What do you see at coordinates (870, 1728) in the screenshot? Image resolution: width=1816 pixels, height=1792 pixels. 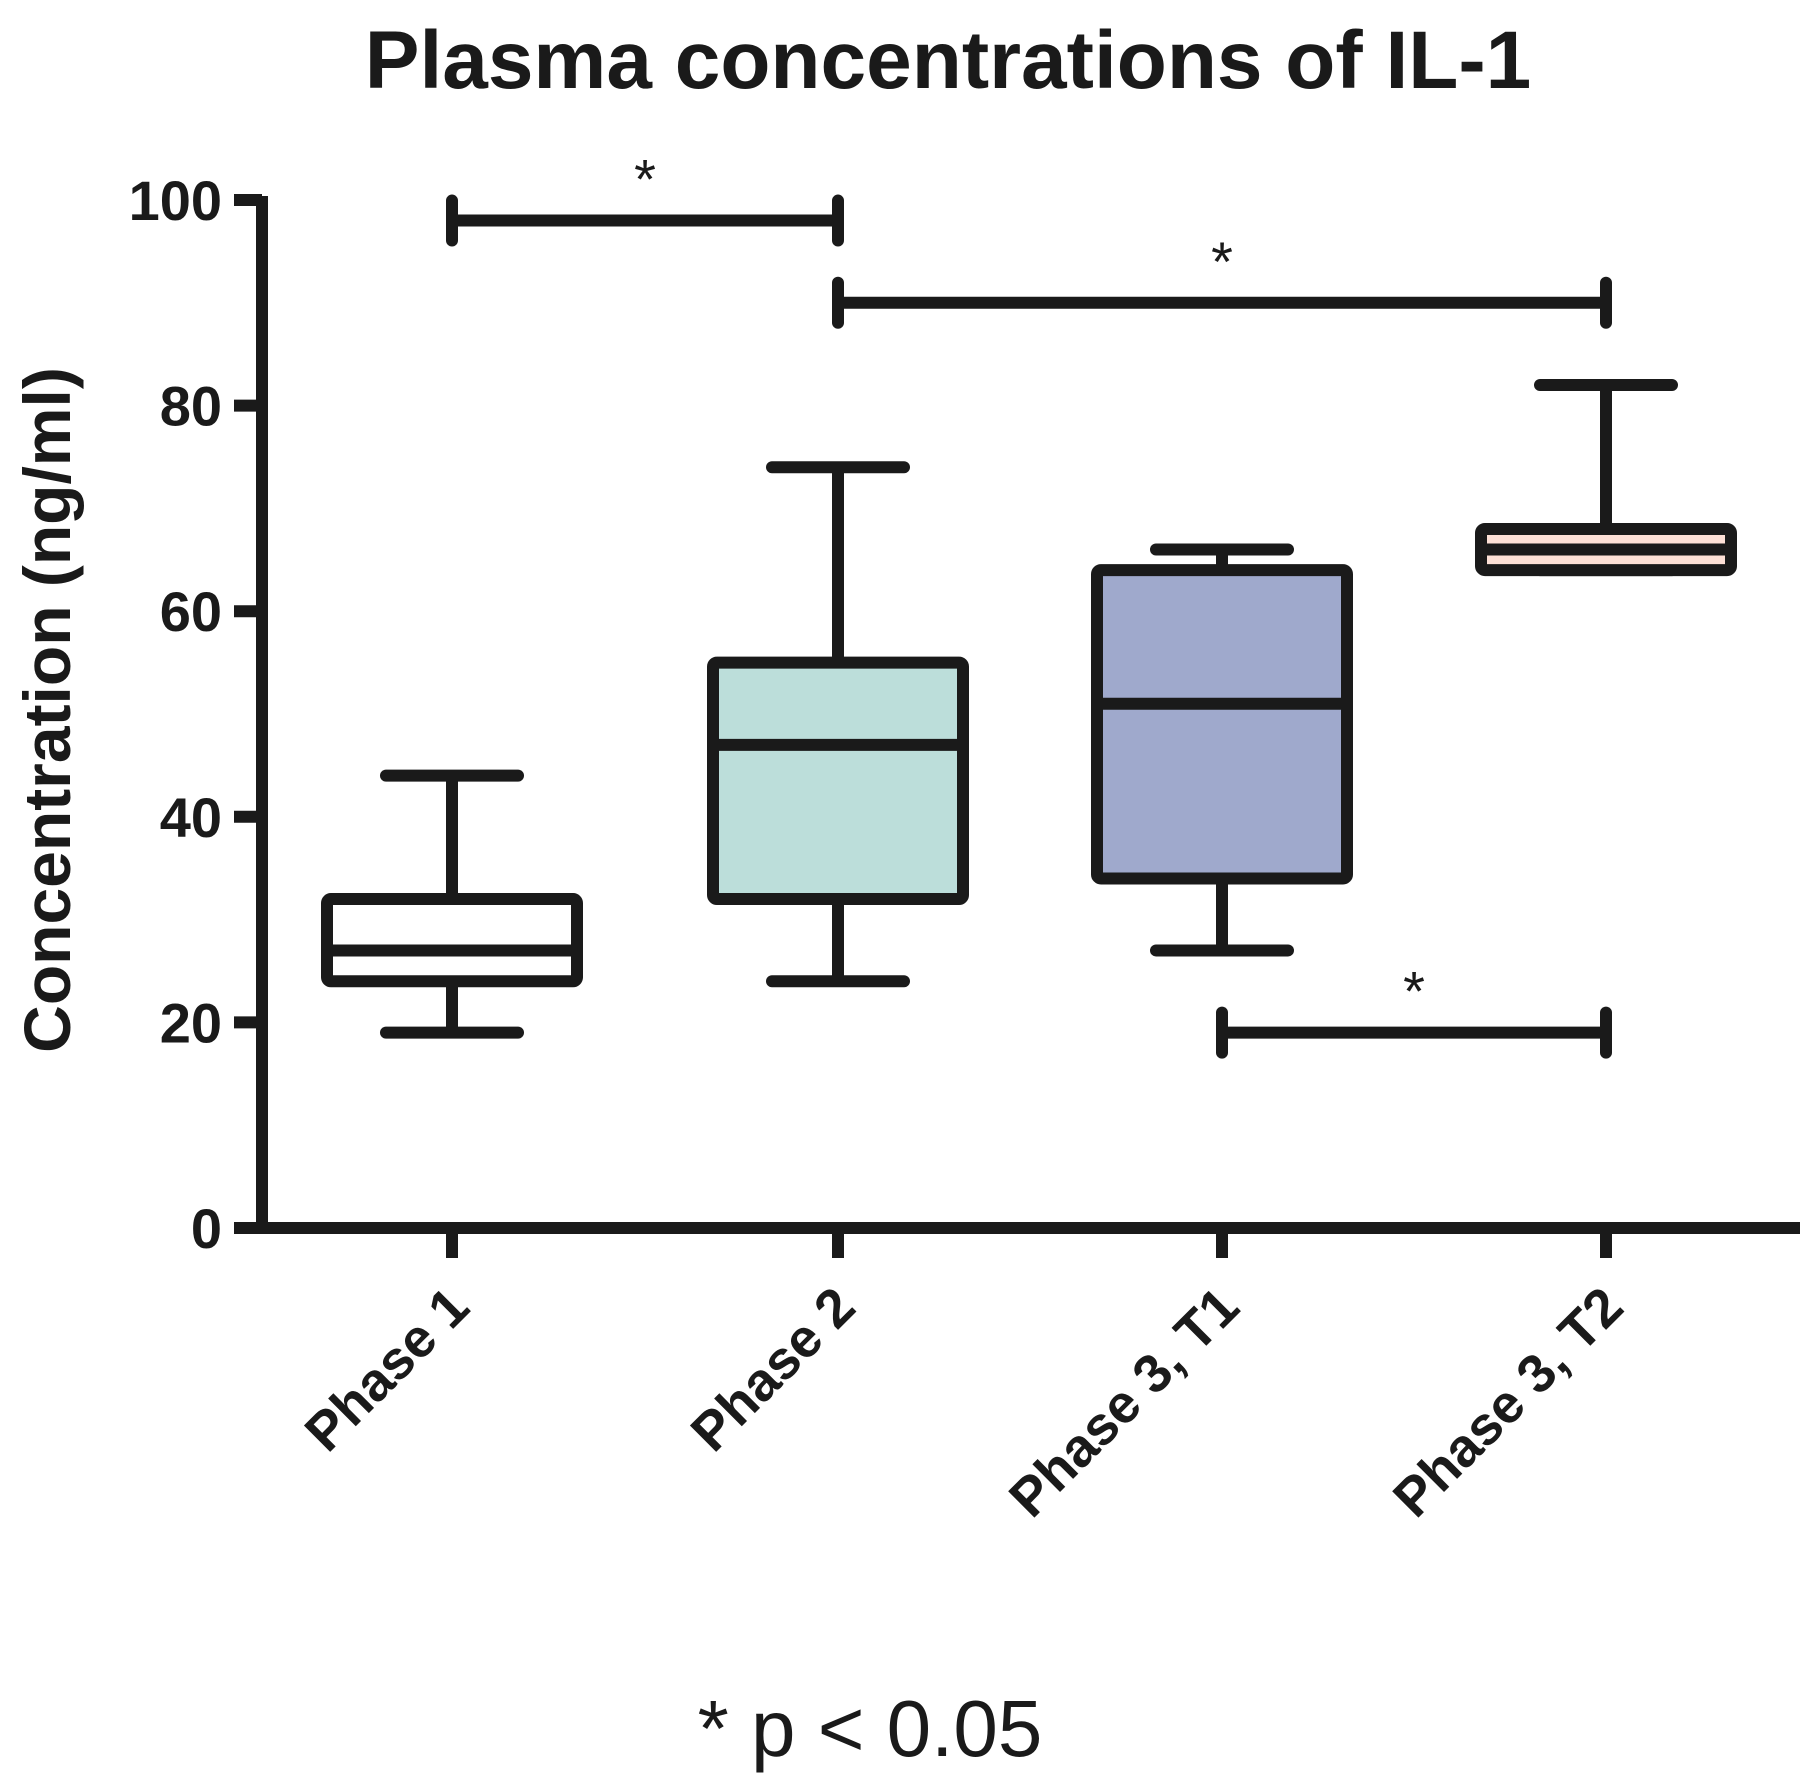 I see `p-value-footnote: * p < 0.05` at bounding box center [870, 1728].